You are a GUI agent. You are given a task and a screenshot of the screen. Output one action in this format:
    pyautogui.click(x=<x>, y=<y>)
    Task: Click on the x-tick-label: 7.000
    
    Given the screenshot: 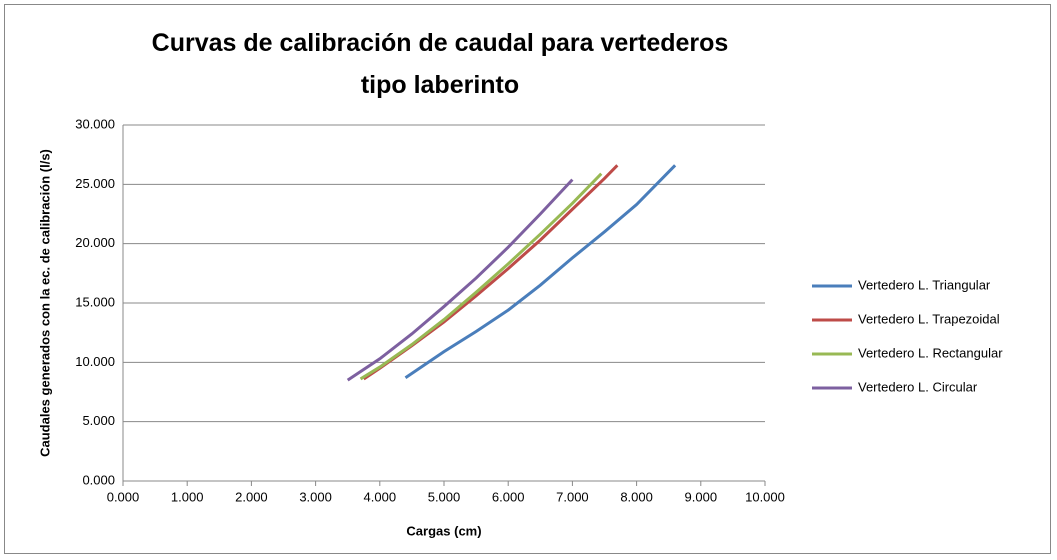 What is the action you would take?
    pyautogui.click(x=572, y=496)
    